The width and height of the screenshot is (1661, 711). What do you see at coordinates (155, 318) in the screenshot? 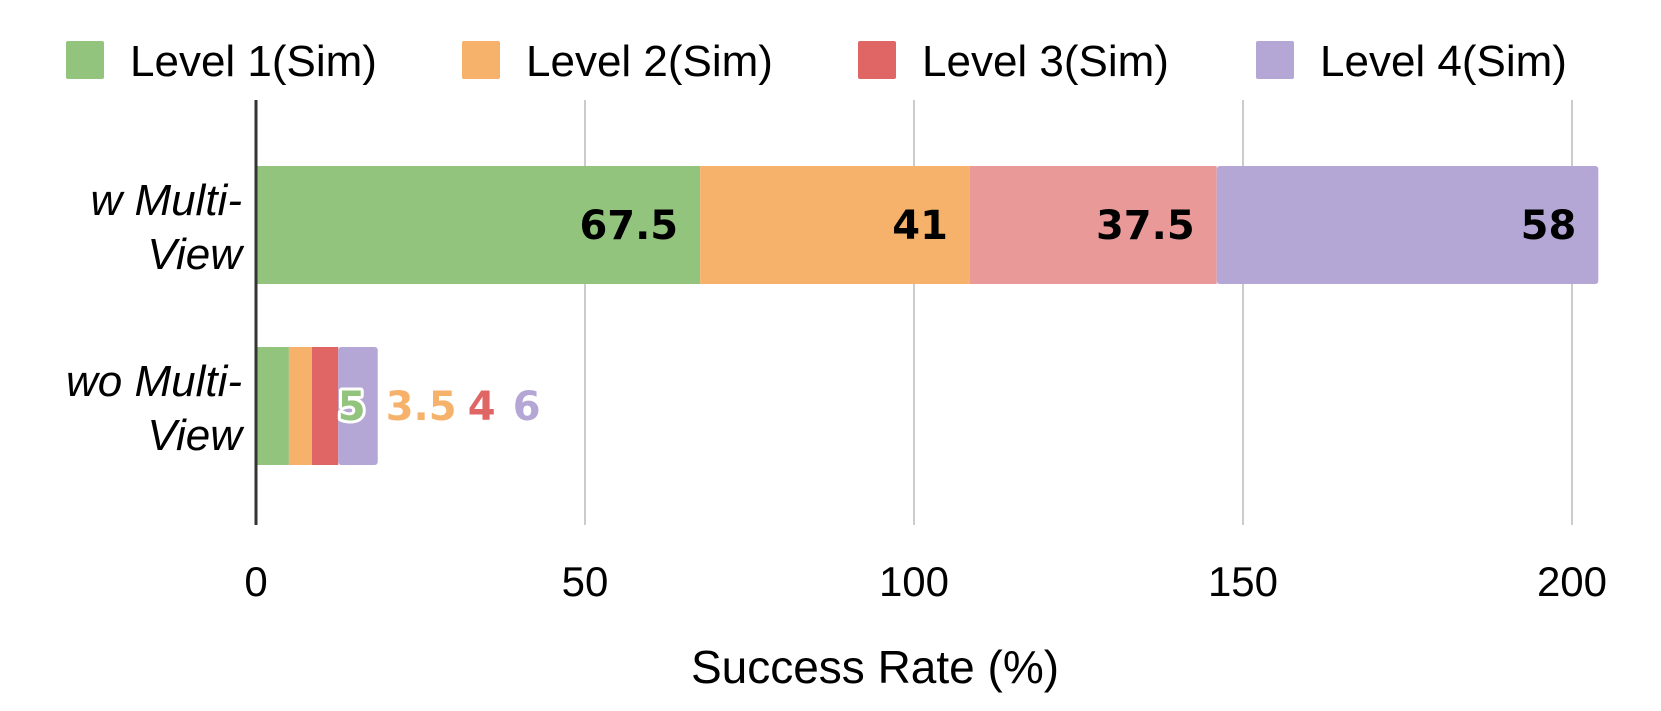
I see `category-labels: w Multi- View wo Multi- View` at bounding box center [155, 318].